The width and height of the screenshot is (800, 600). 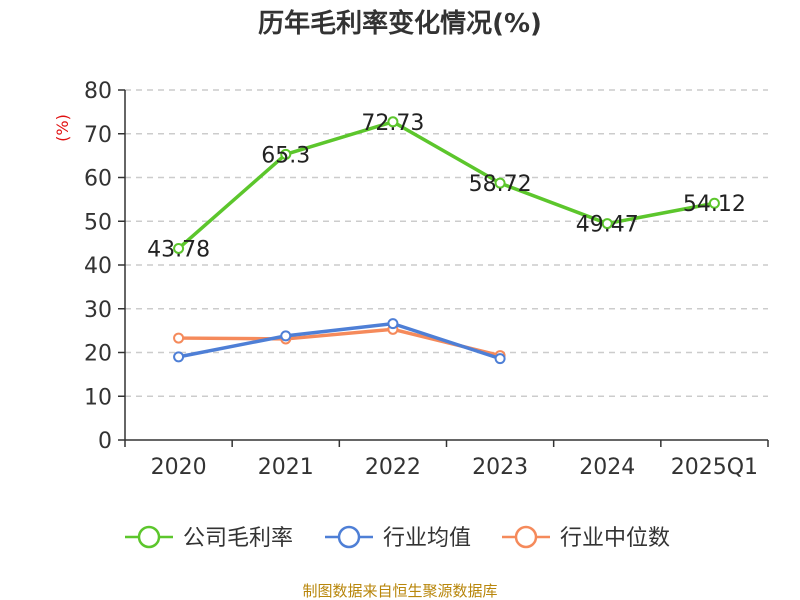 What do you see at coordinates (286, 467) in the screenshot?
I see `x-tick-label: 2021` at bounding box center [286, 467].